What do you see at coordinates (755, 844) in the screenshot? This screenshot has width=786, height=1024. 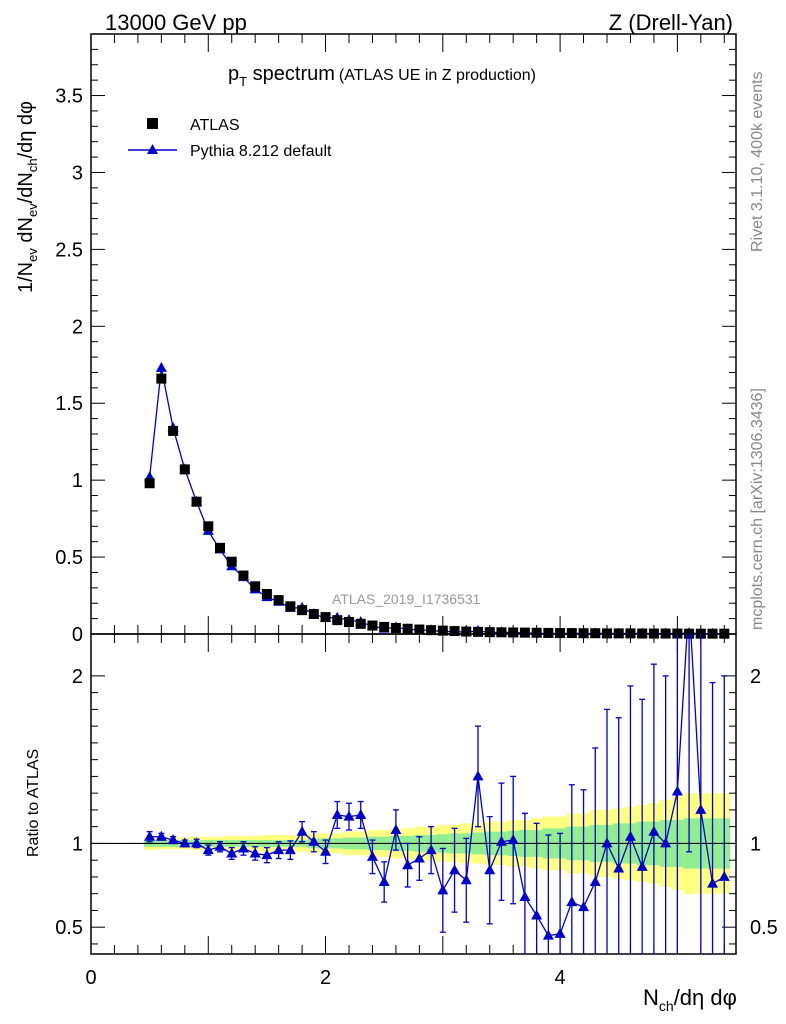 I see `ratio-y-tick-label-right: 1` at bounding box center [755, 844].